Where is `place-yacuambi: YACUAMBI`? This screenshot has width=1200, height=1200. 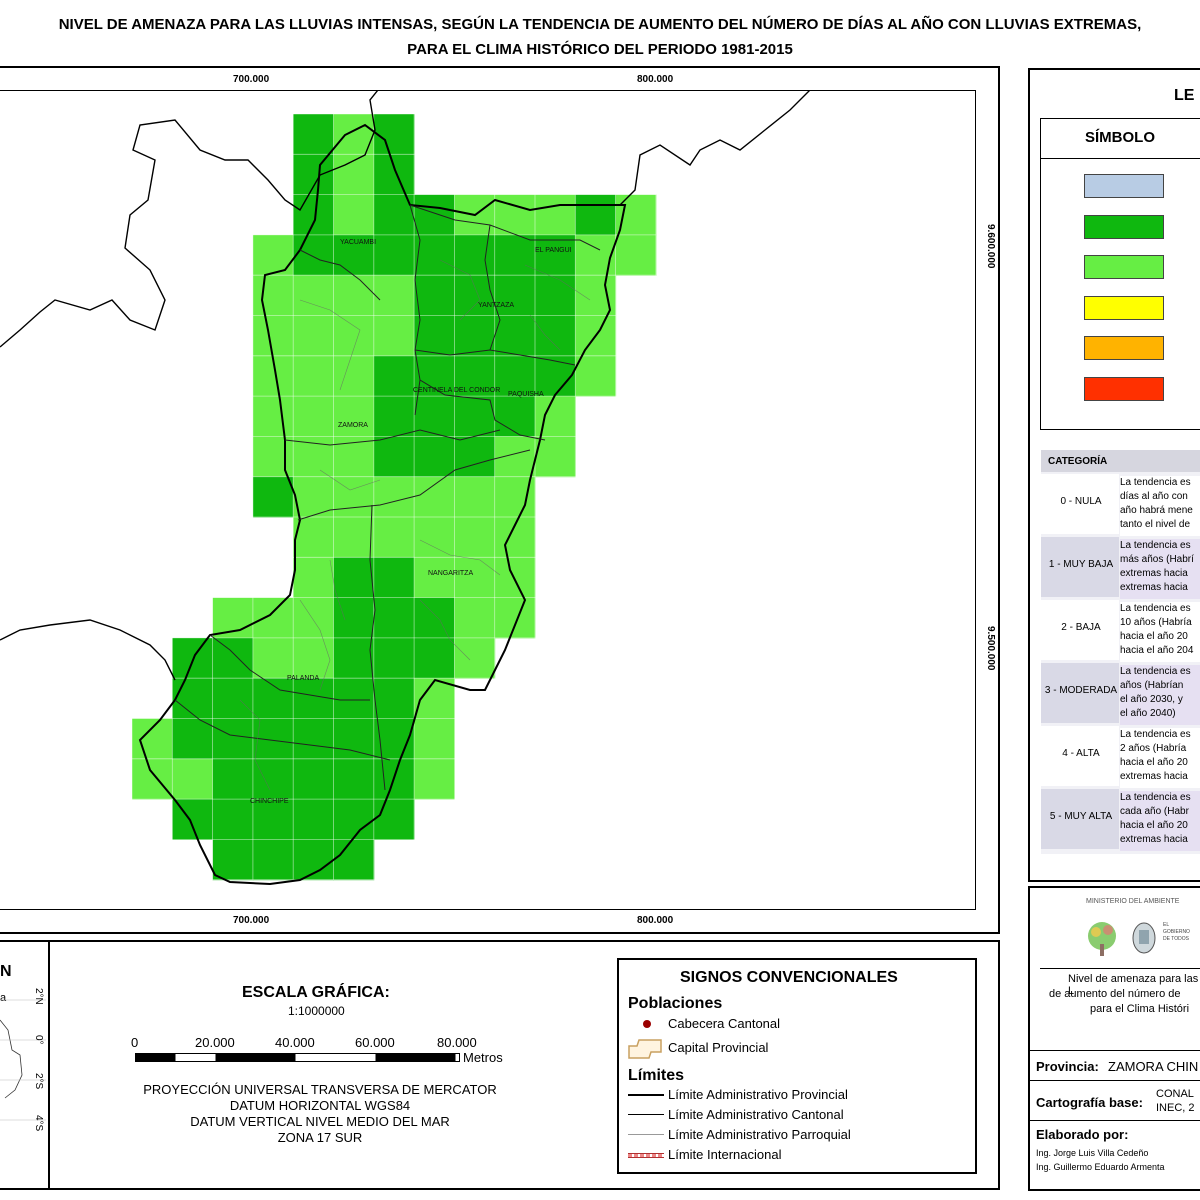
place-yacuambi: YACUAMBI is located at coordinates (358, 242).